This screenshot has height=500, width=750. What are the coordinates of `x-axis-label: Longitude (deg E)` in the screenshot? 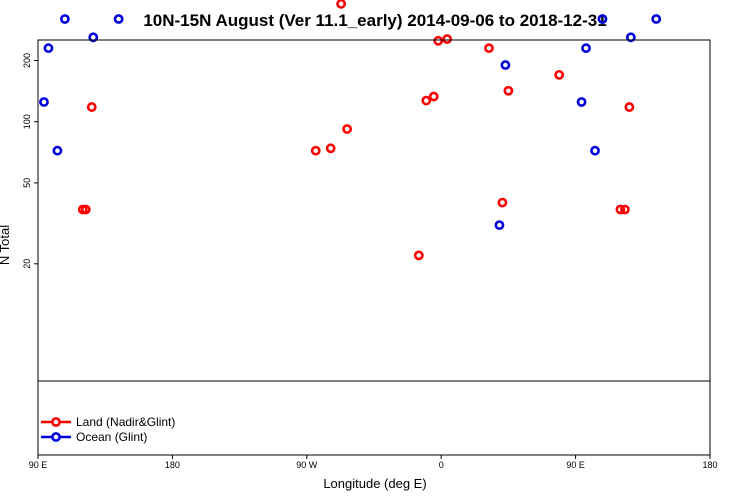 It's located at (374, 483).